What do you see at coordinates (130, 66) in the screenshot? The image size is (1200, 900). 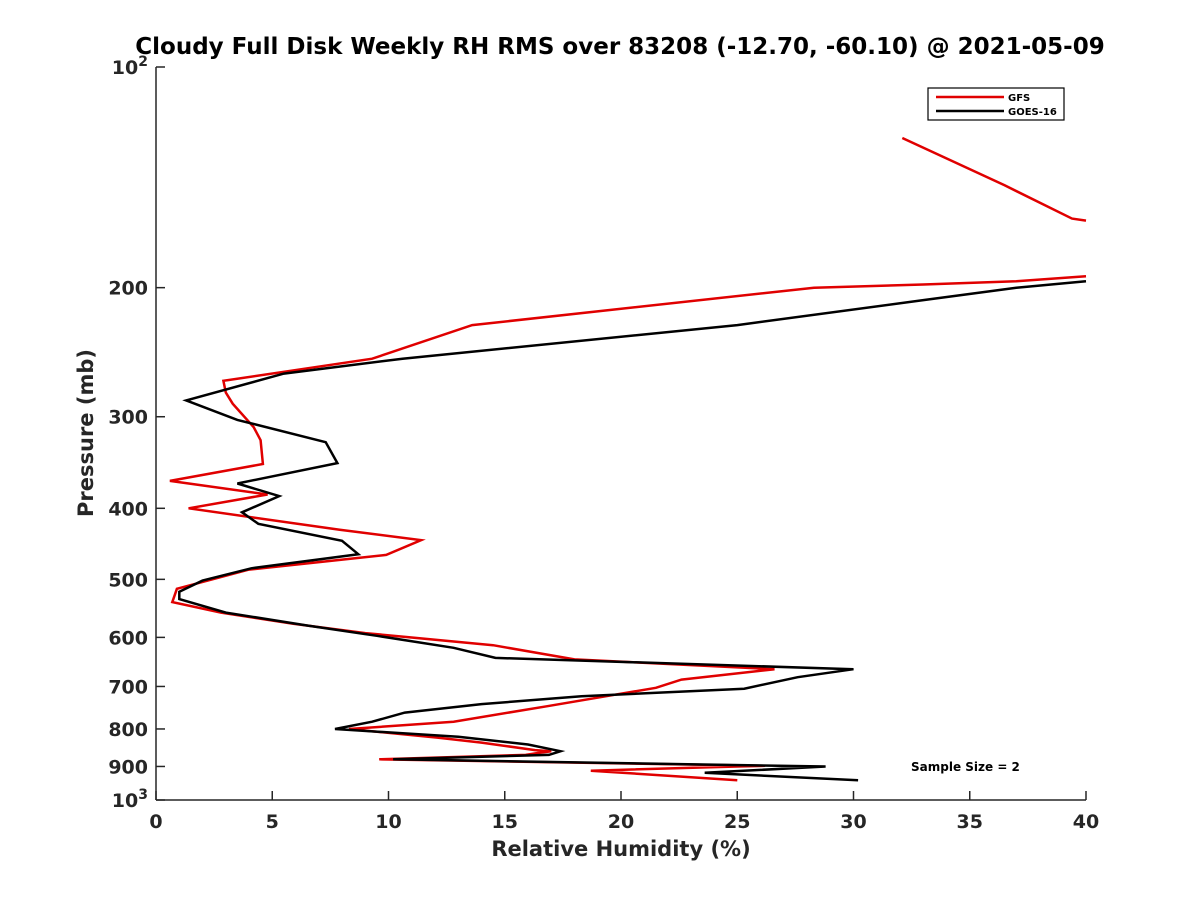 I see `y-tick-label-100: 10²` at bounding box center [130, 66].